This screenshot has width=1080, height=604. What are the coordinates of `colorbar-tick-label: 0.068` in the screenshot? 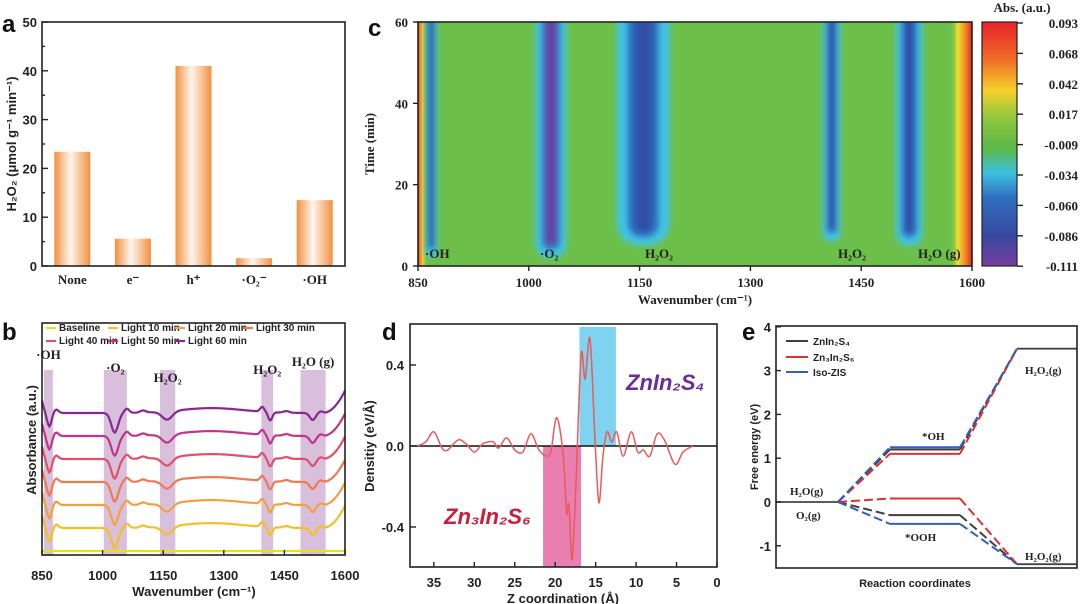 It's located at (1064, 53).